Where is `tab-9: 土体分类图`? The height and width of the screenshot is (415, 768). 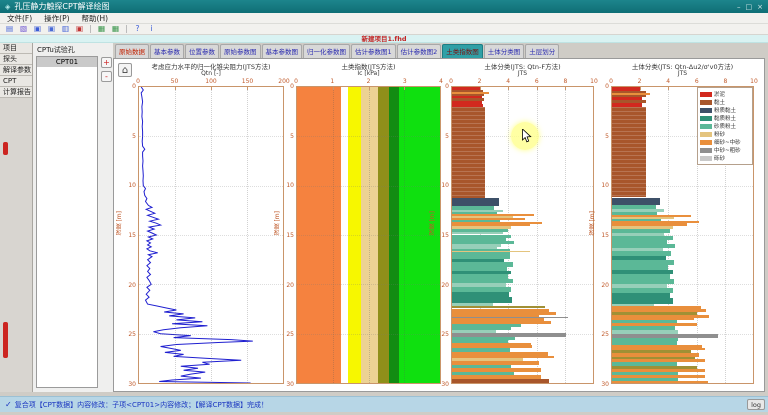
tab-9: 土体分类图 is located at coordinates (504, 51).